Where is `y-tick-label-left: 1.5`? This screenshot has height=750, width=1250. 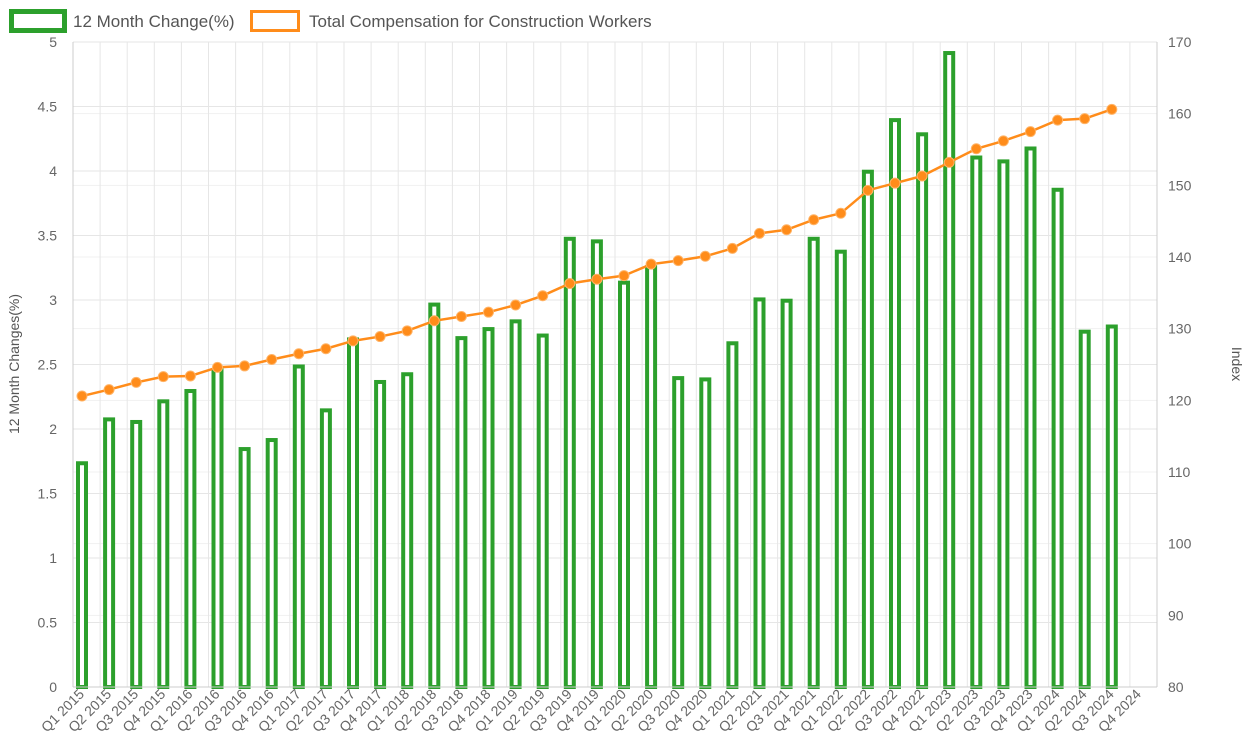 y-tick-label-left: 1.5 is located at coordinates (48, 494).